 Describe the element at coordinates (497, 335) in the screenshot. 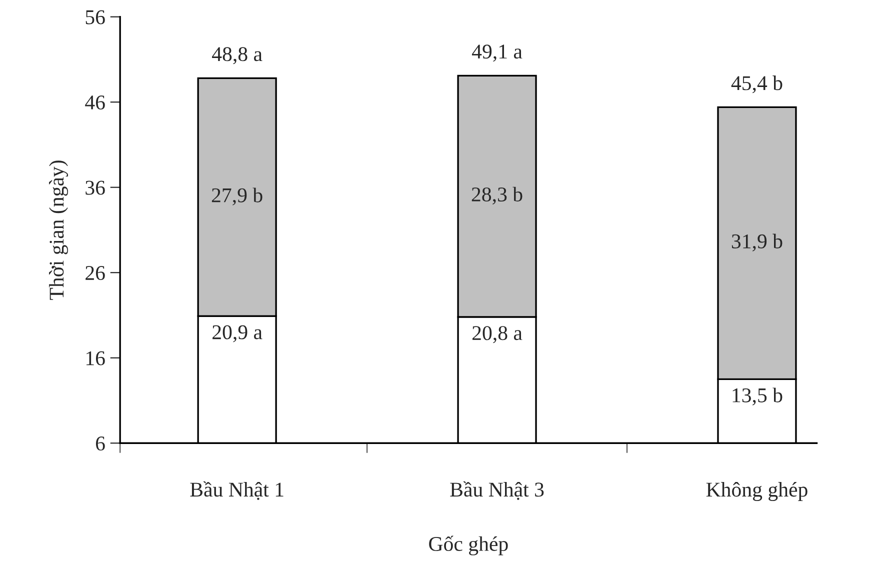

I see `data-label: 20,8 a` at that location.